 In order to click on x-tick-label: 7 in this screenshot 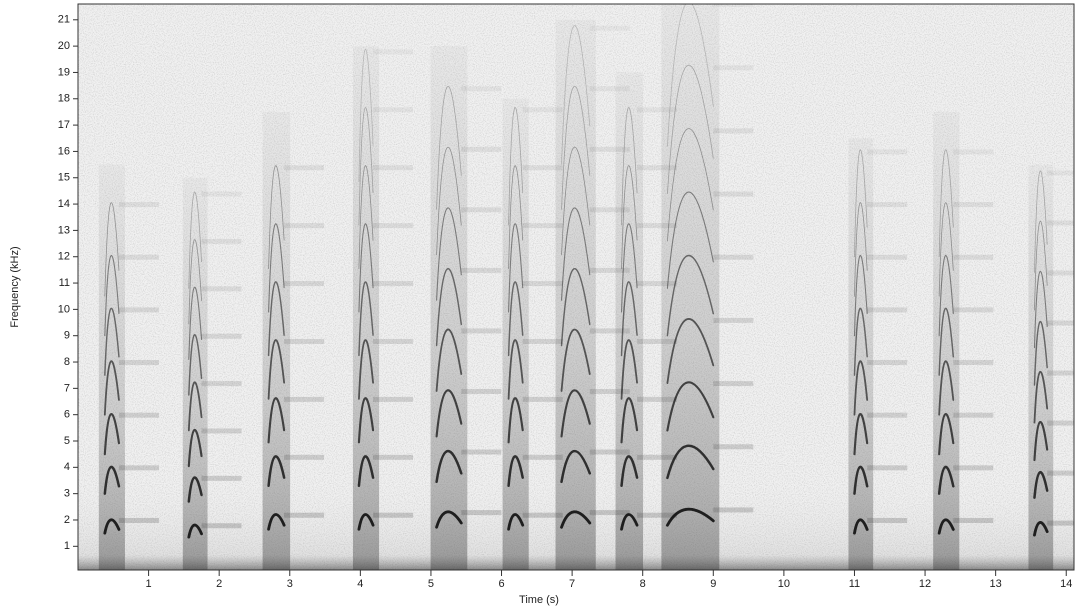, I will do `click(572, 584)`.